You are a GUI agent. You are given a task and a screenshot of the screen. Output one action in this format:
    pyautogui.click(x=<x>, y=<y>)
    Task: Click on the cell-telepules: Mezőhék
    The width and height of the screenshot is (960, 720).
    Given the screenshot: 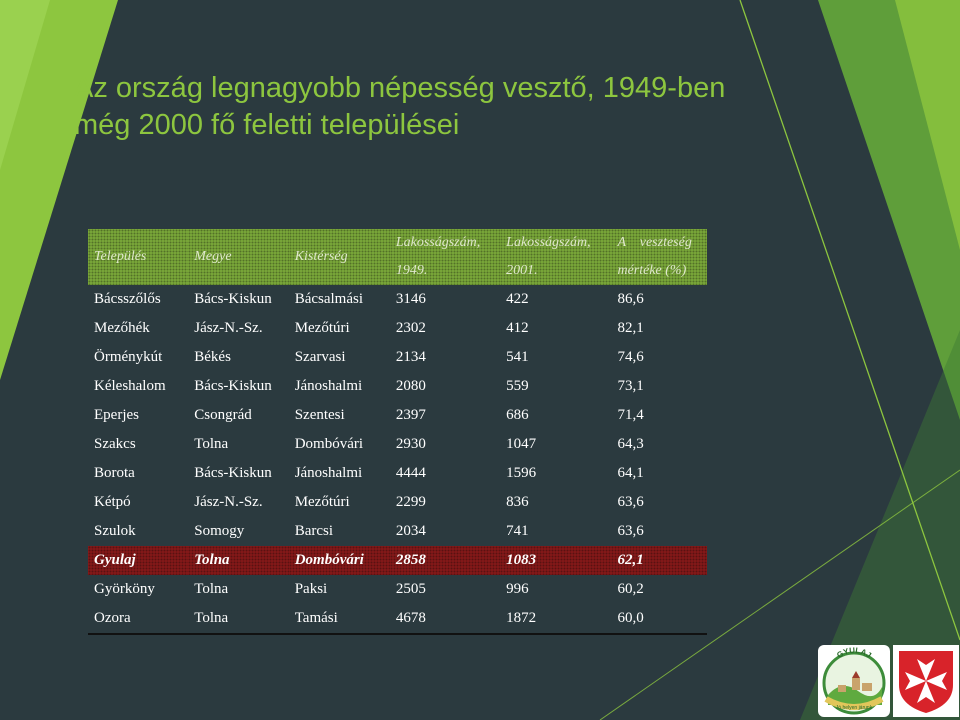 What is the action you would take?
    pyautogui.click(x=122, y=328)
    